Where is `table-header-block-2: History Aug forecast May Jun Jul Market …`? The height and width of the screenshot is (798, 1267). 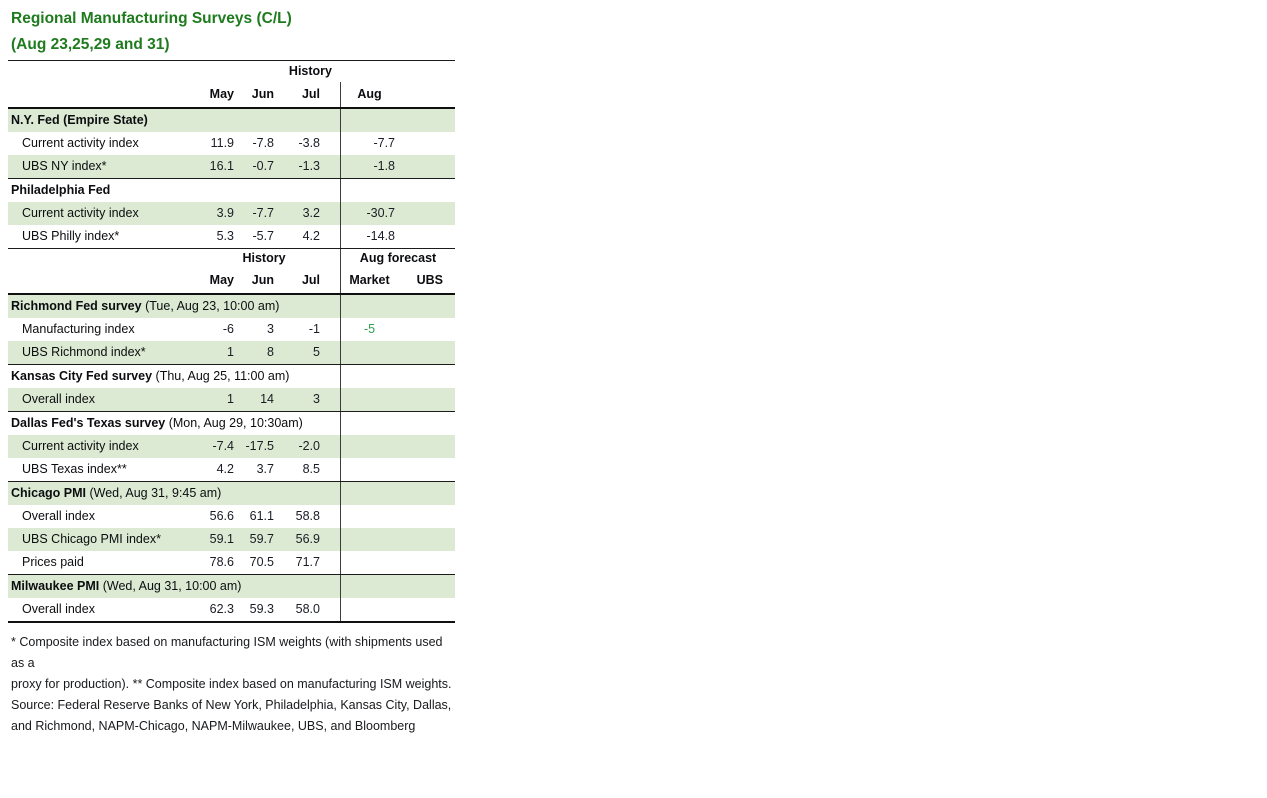
table-header-block-2: History Aug forecast May Jun Jul Market … is located at coordinates (231, 272).